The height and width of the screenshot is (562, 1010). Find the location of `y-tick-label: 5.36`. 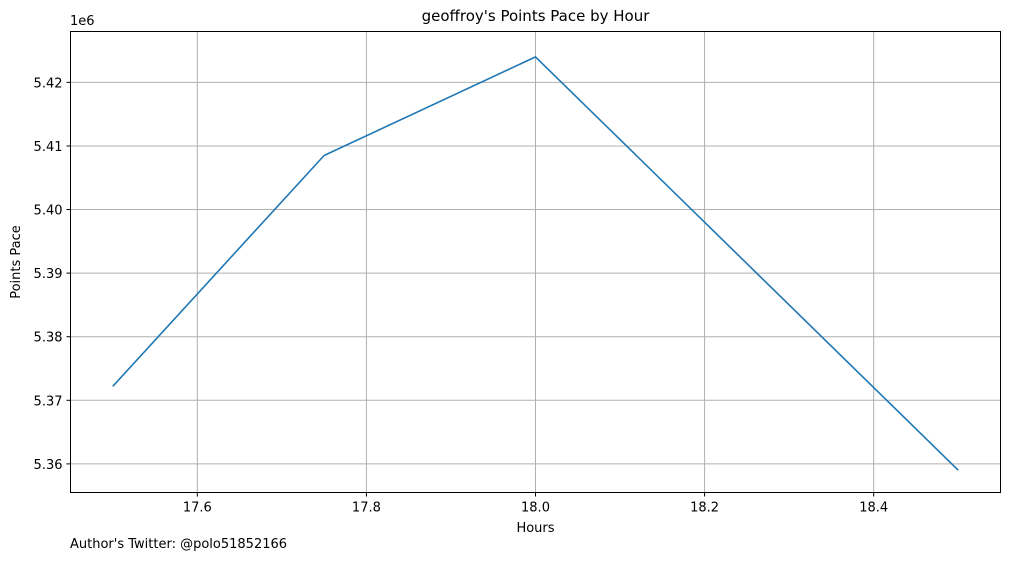

y-tick-label: 5.36 is located at coordinates (48, 465).